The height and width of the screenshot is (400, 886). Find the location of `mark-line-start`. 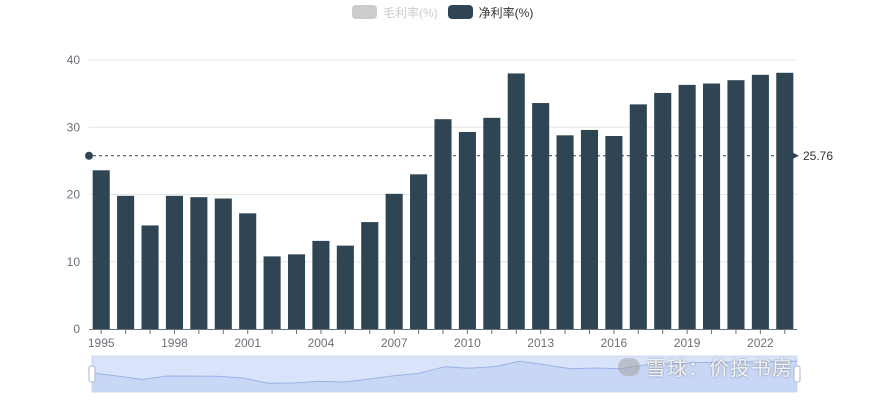

mark-line-start is located at coordinates (89, 155).